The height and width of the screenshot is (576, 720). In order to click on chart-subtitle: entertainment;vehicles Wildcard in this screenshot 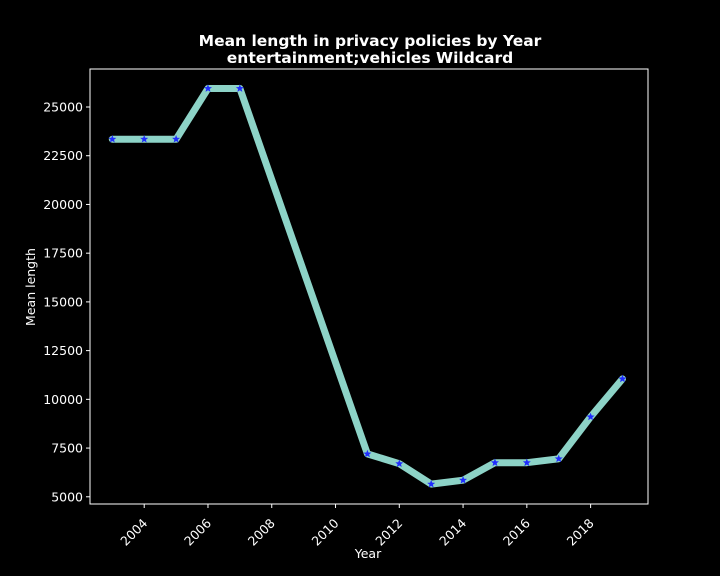, I will do `click(370, 58)`.